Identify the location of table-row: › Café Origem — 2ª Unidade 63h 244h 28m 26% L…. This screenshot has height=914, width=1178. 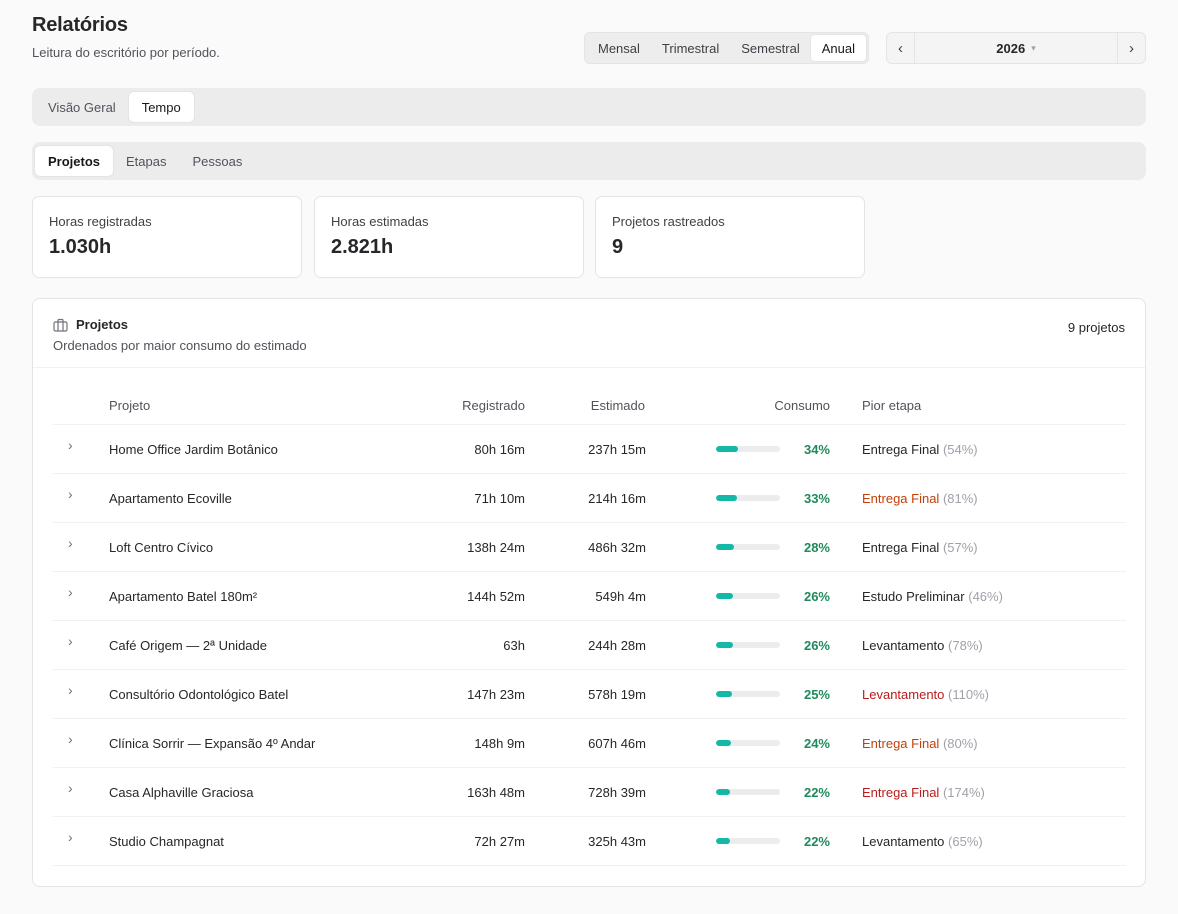
(589, 645).